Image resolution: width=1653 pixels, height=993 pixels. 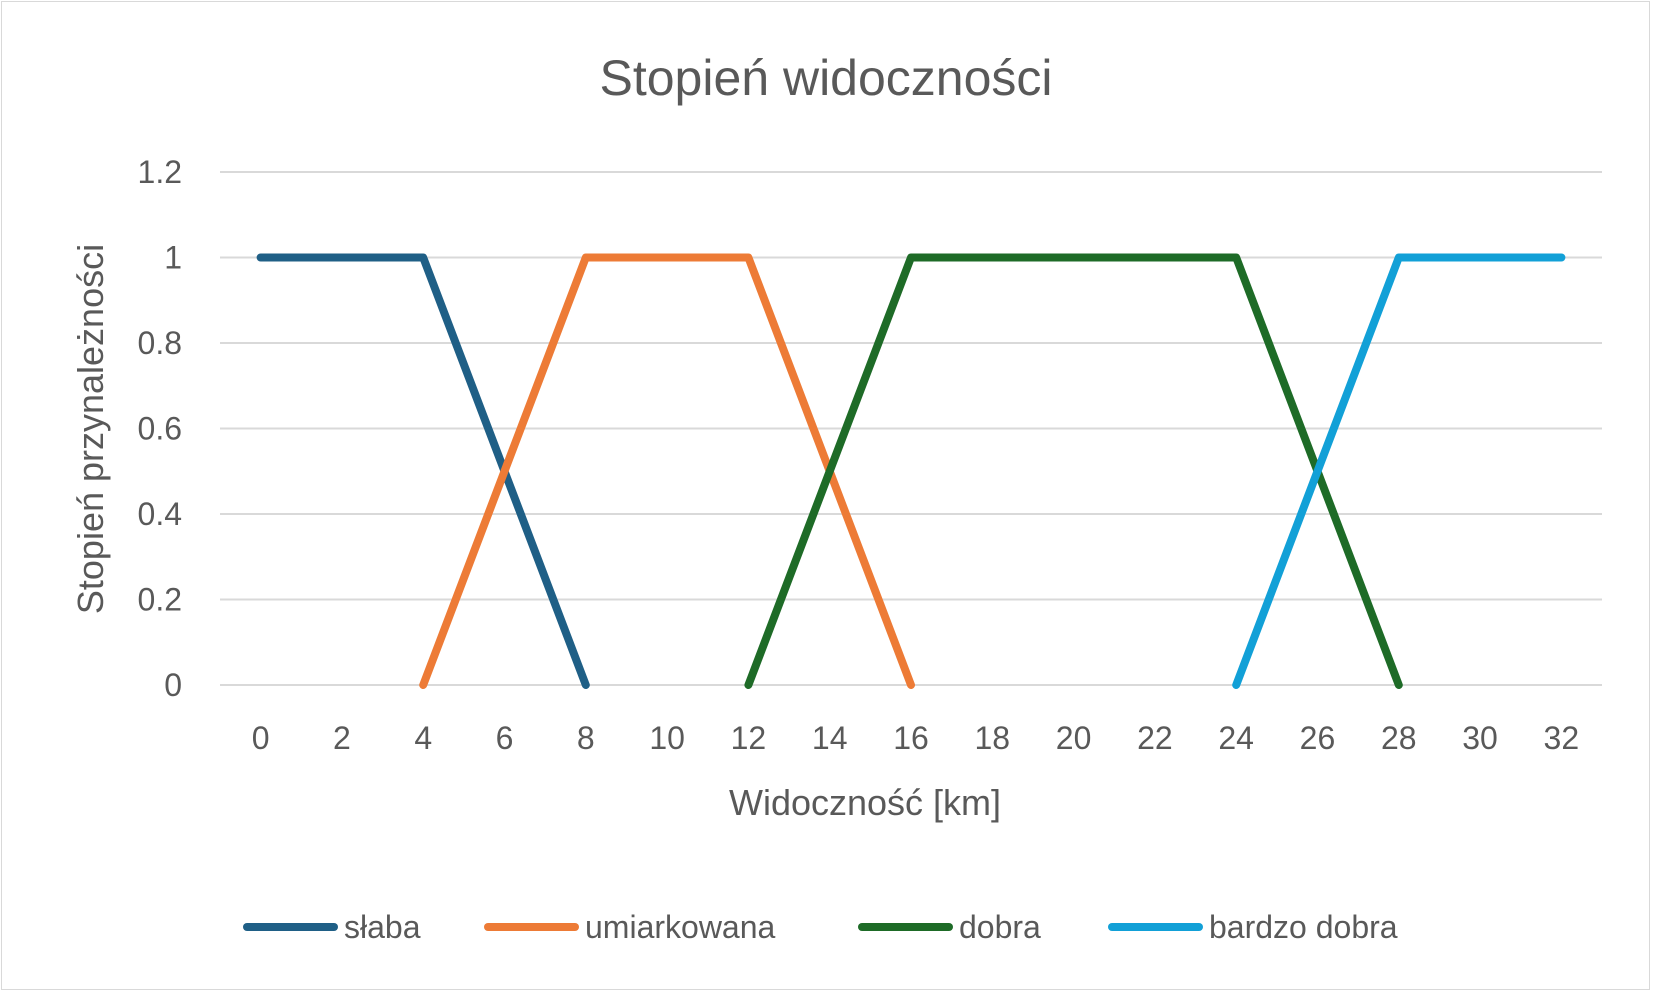 I want to click on legend-label-umiarkowana: umiarkowana, so click(x=680, y=927).